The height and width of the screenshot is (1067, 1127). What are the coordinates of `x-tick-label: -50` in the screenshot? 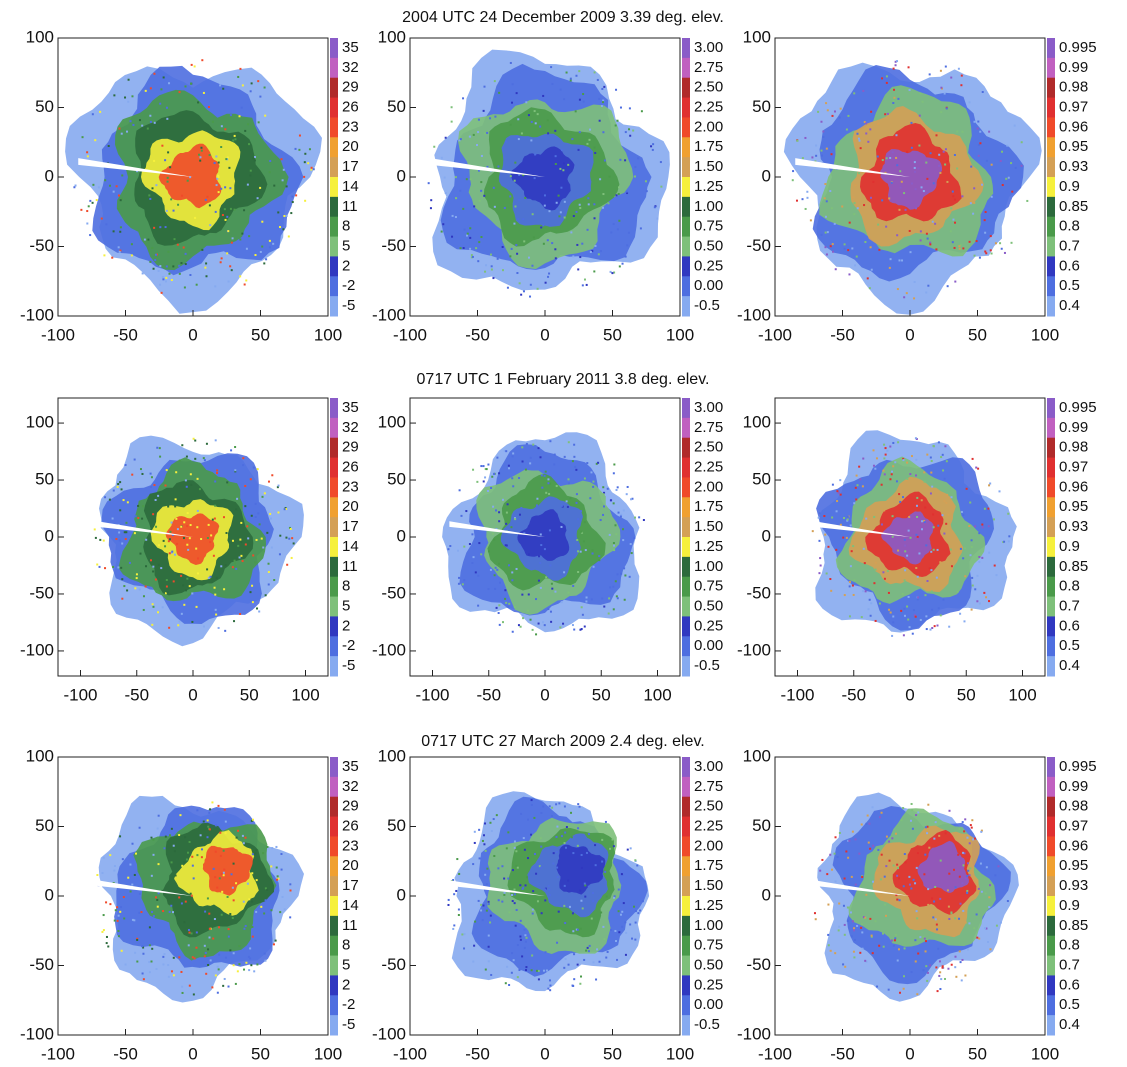 It's located at (136, 694).